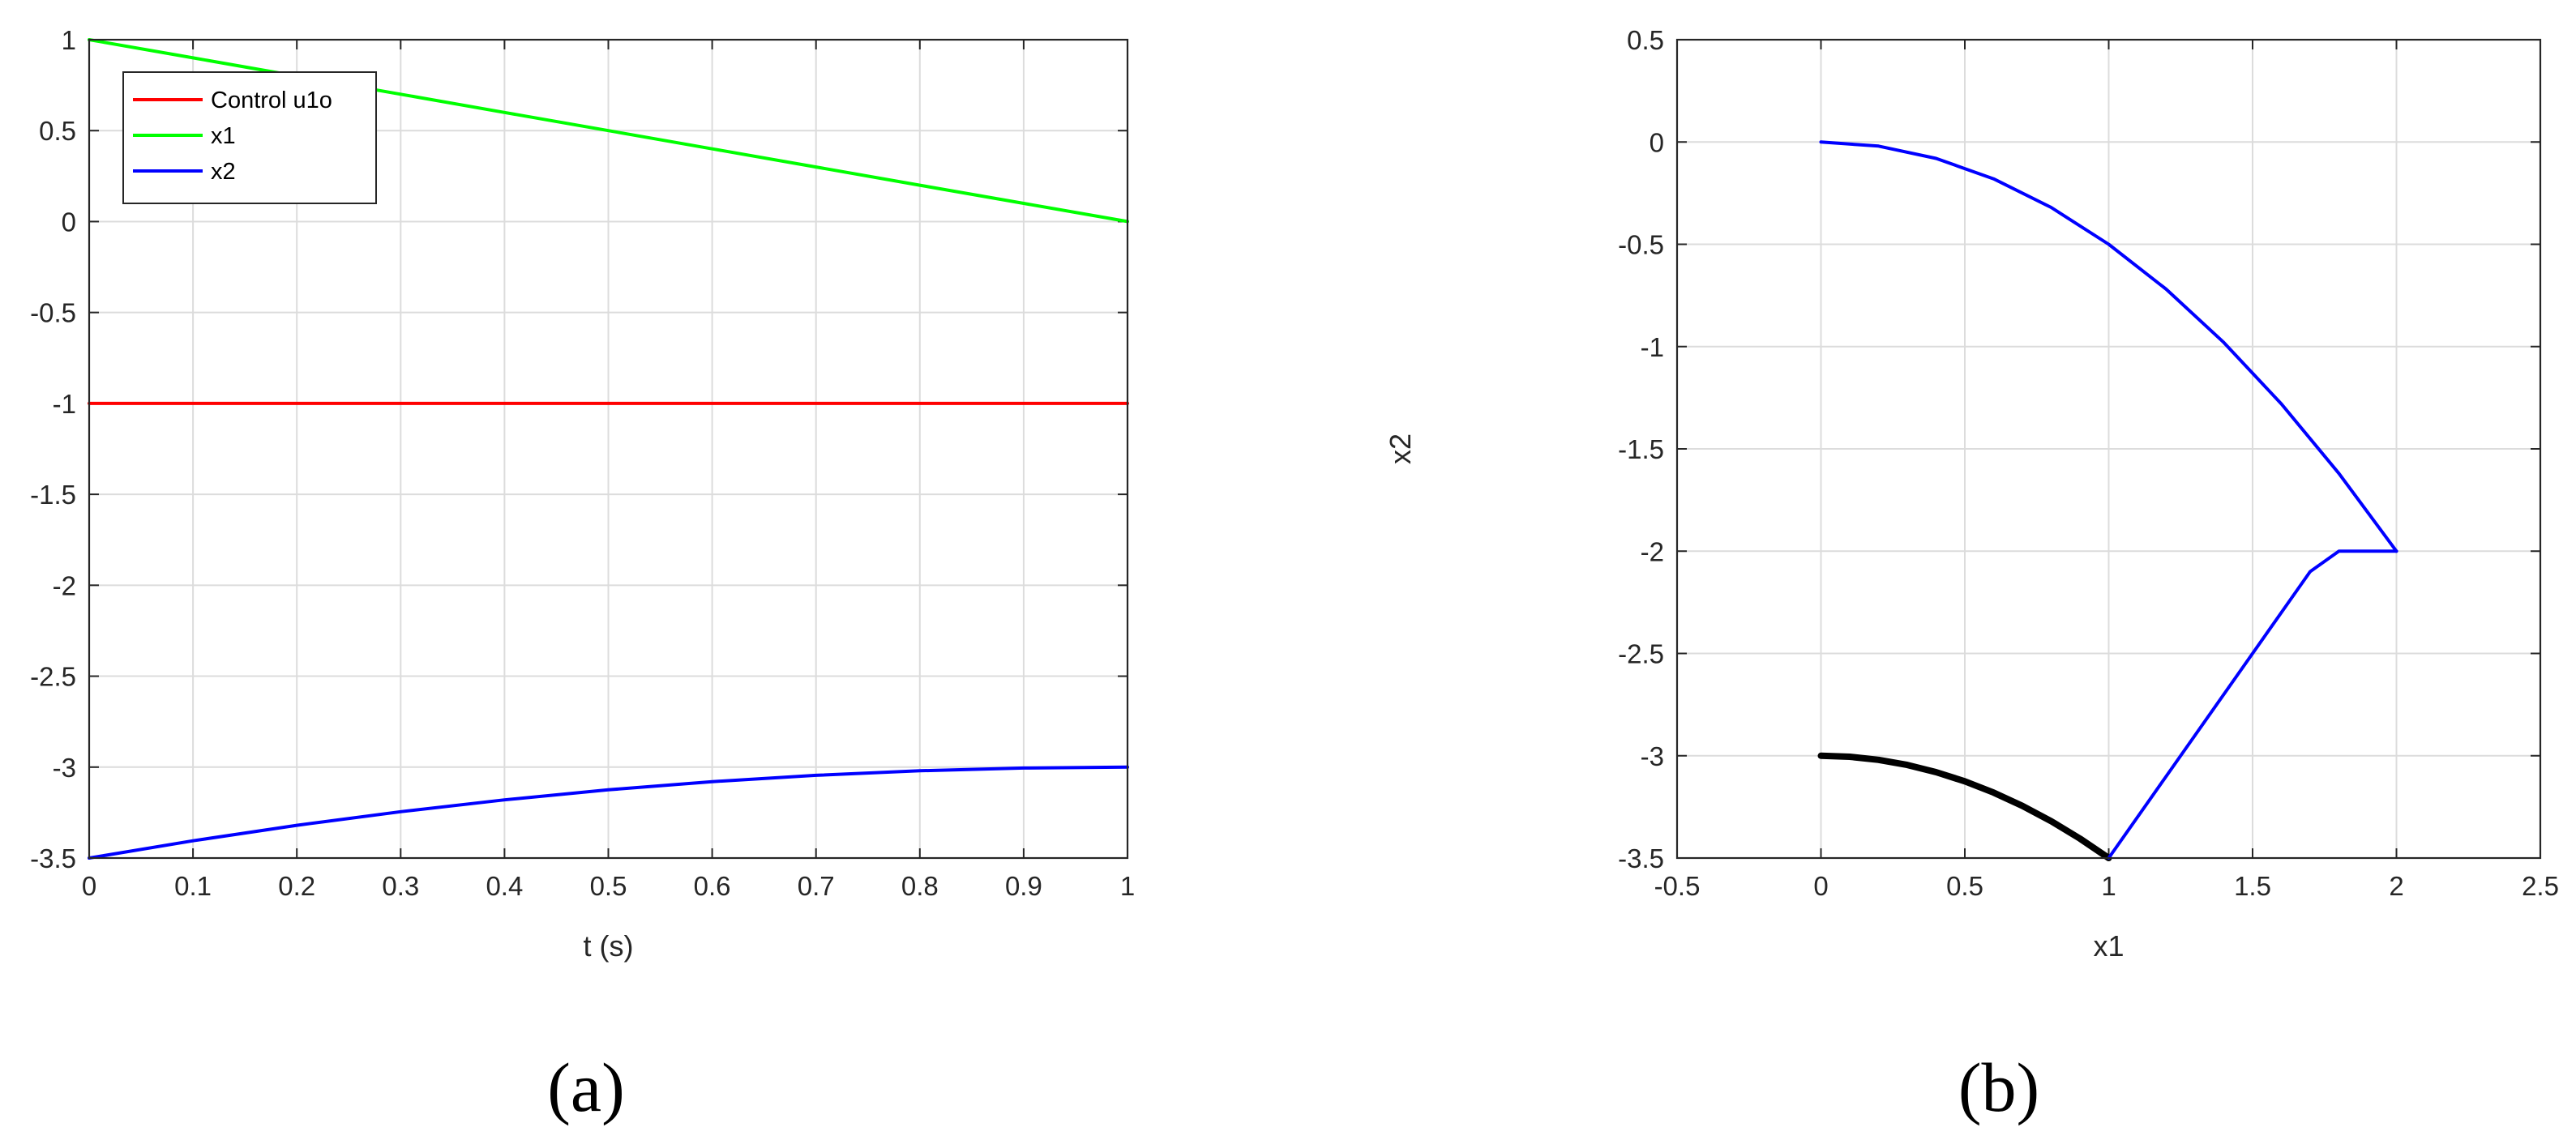  I want to click on panel-caption: (b), so click(1999, 1087).